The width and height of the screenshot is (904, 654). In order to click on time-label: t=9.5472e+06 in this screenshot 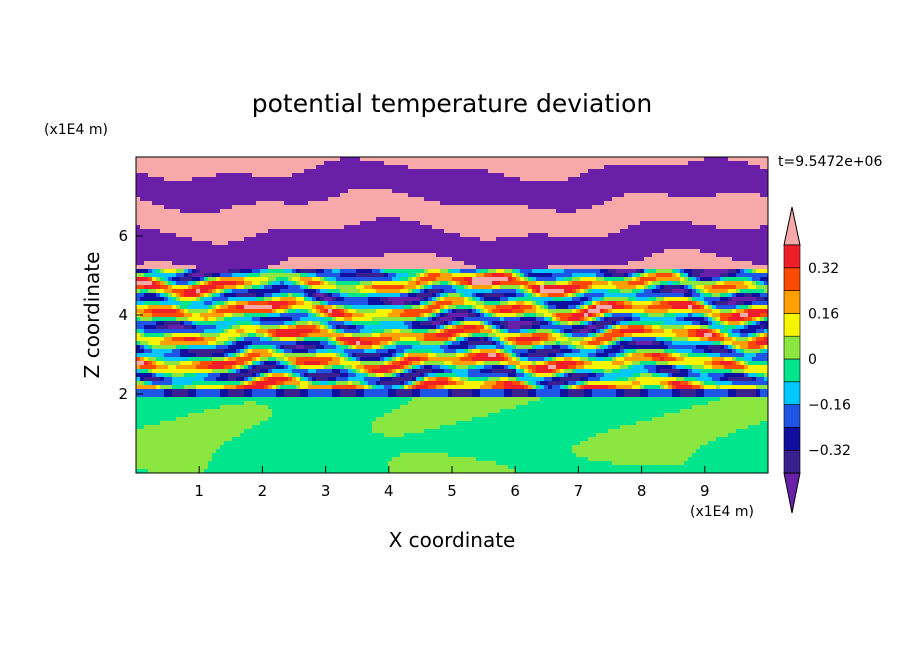, I will do `click(830, 162)`.